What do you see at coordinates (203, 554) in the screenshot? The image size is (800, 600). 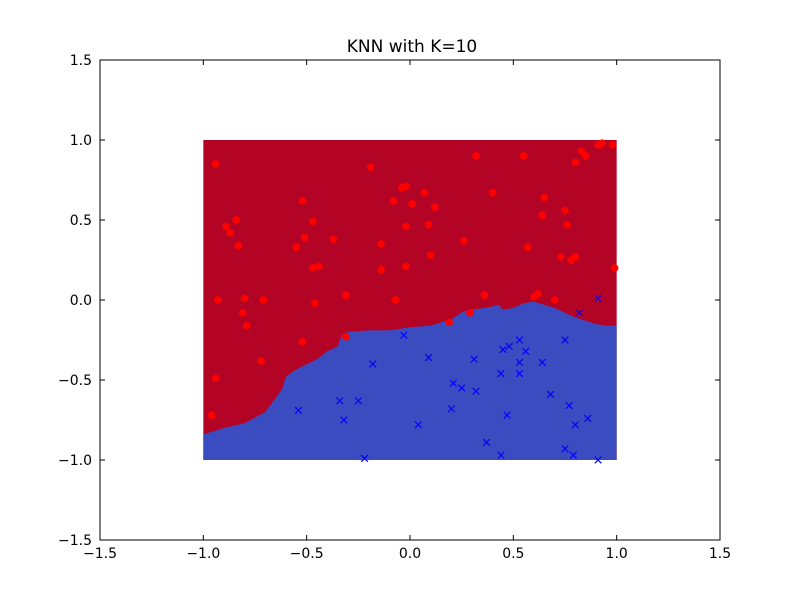 I see `x-tick-label: −1.0` at bounding box center [203, 554].